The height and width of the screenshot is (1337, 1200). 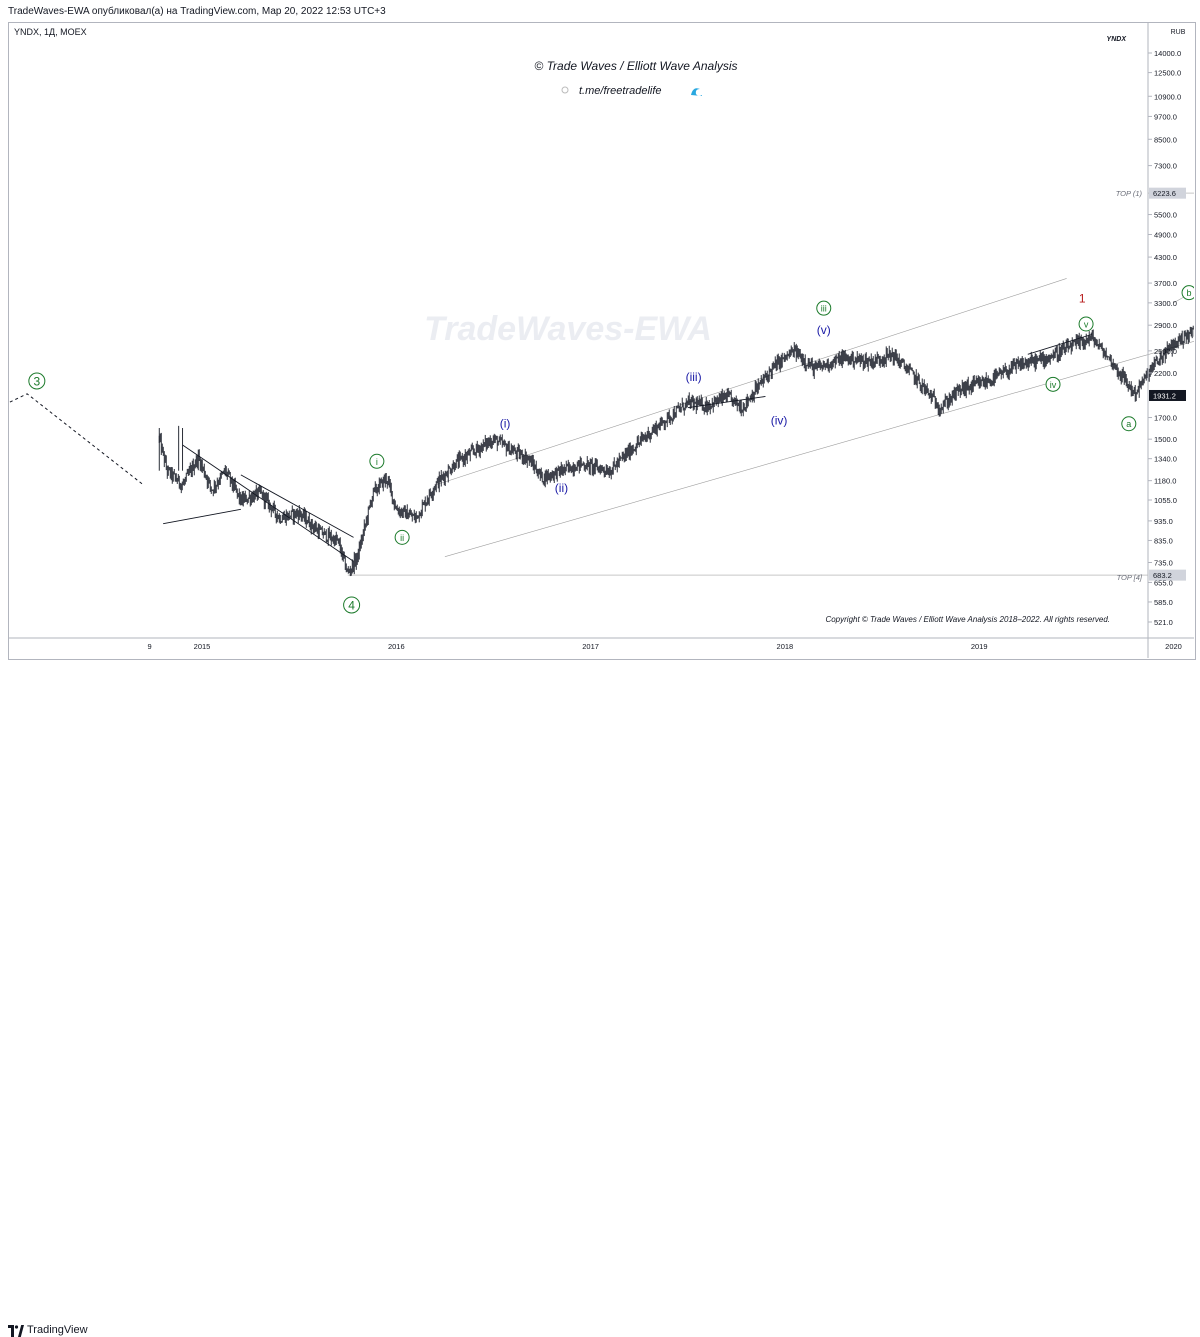 What do you see at coordinates (1165, 283) in the screenshot?
I see `price-axis-label: 3700.0` at bounding box center [1165, 283].